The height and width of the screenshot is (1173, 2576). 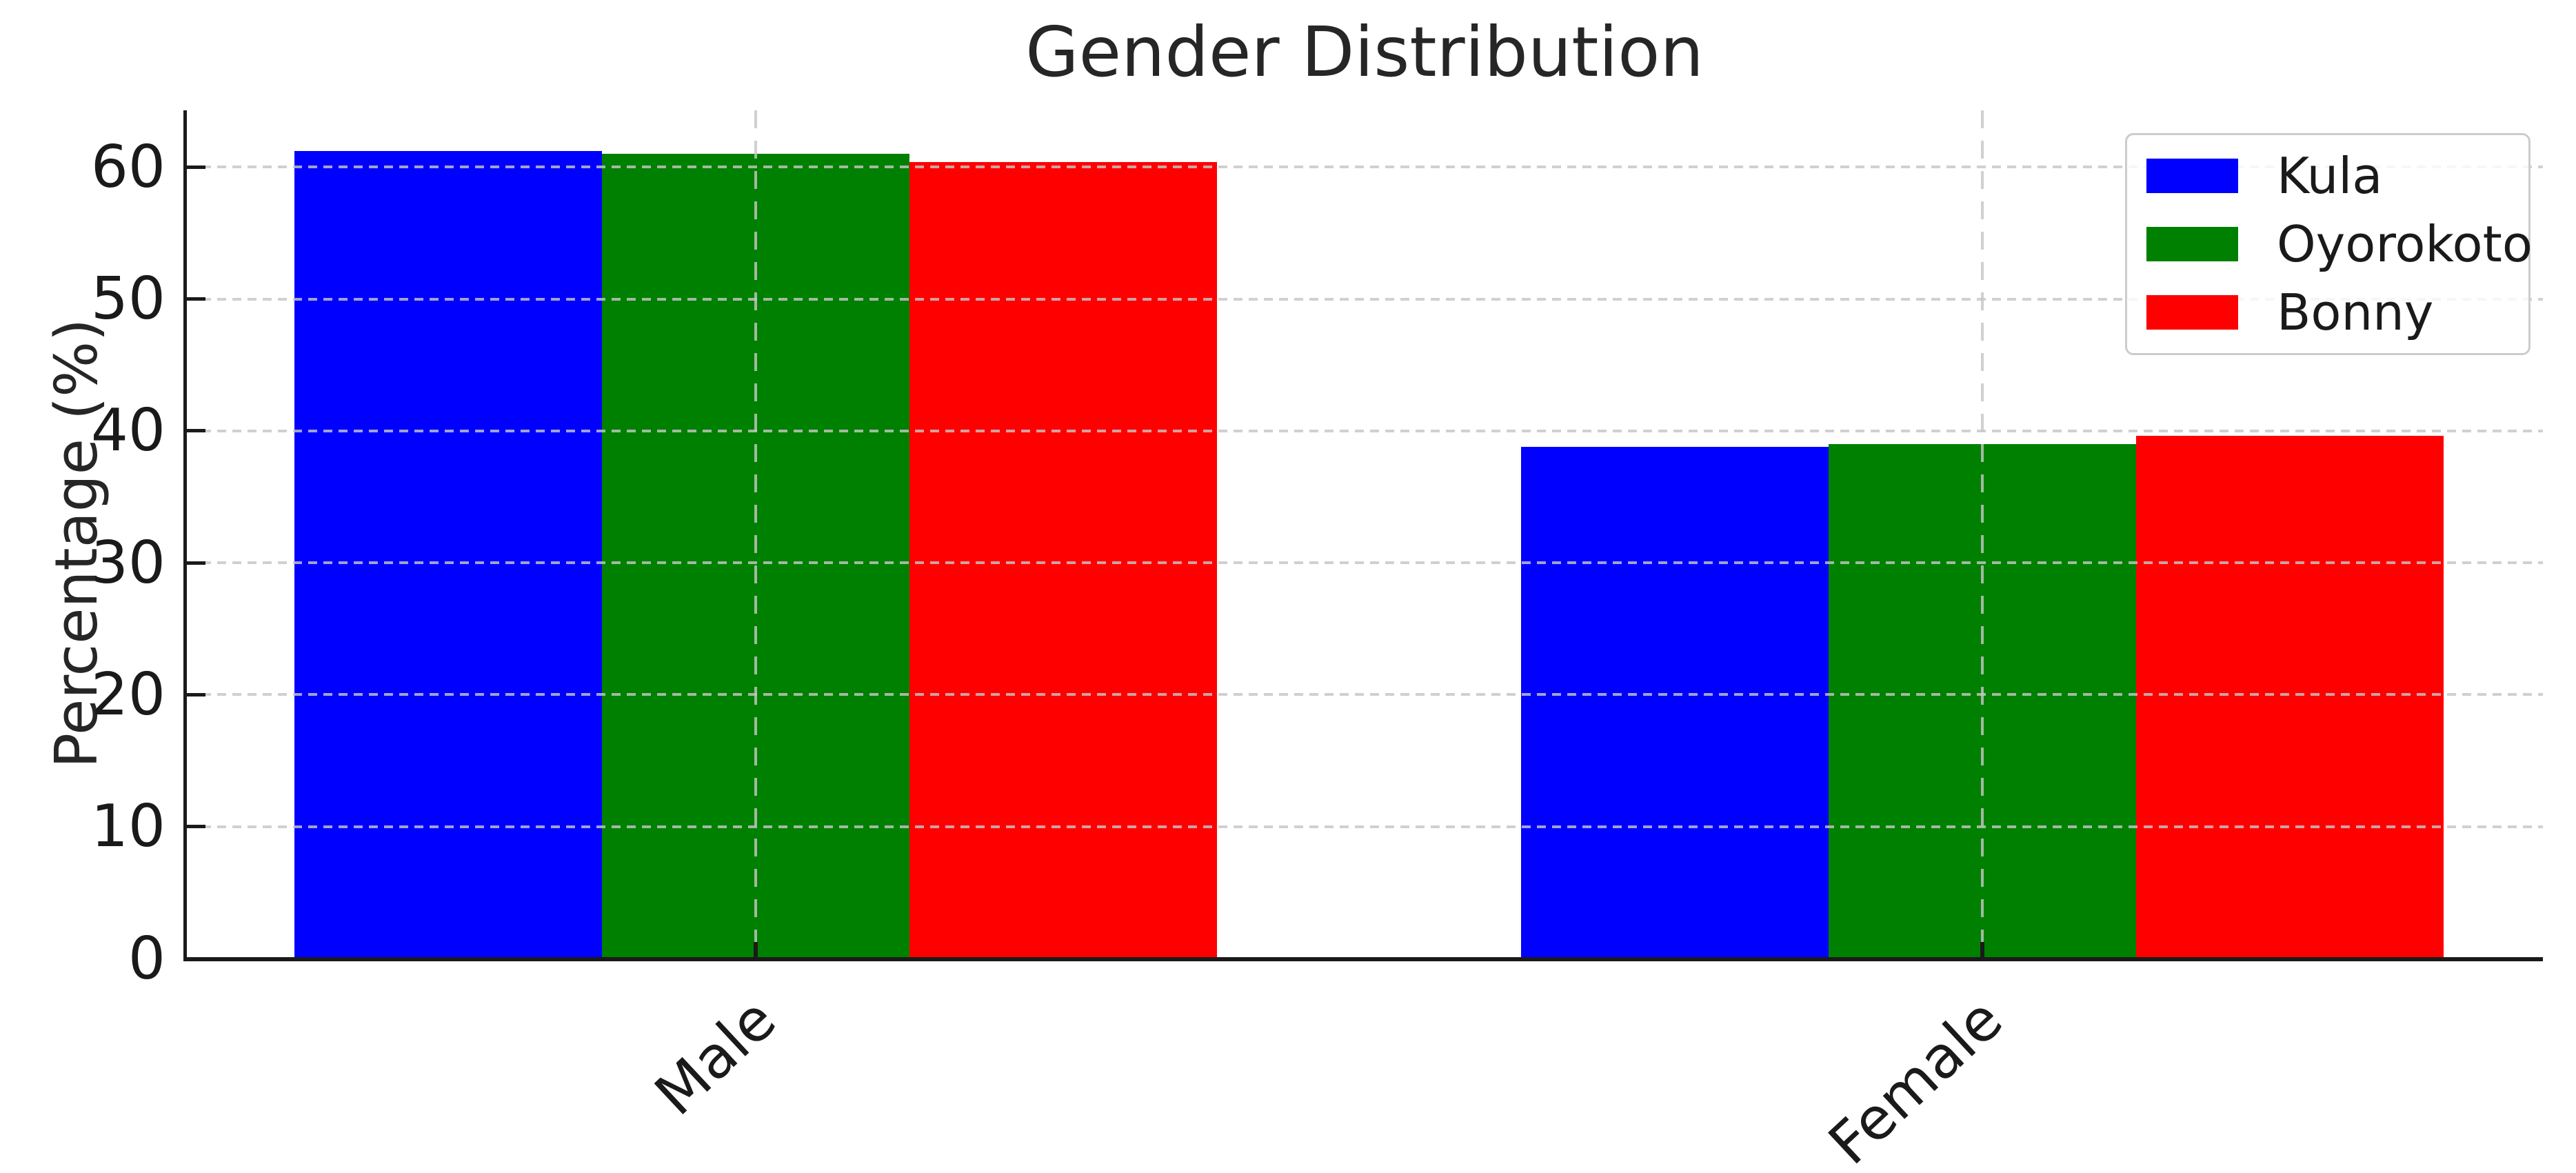 I want to click on legend-item-oyorokoto: Oyorokoto, so click(x=2339, y=244).